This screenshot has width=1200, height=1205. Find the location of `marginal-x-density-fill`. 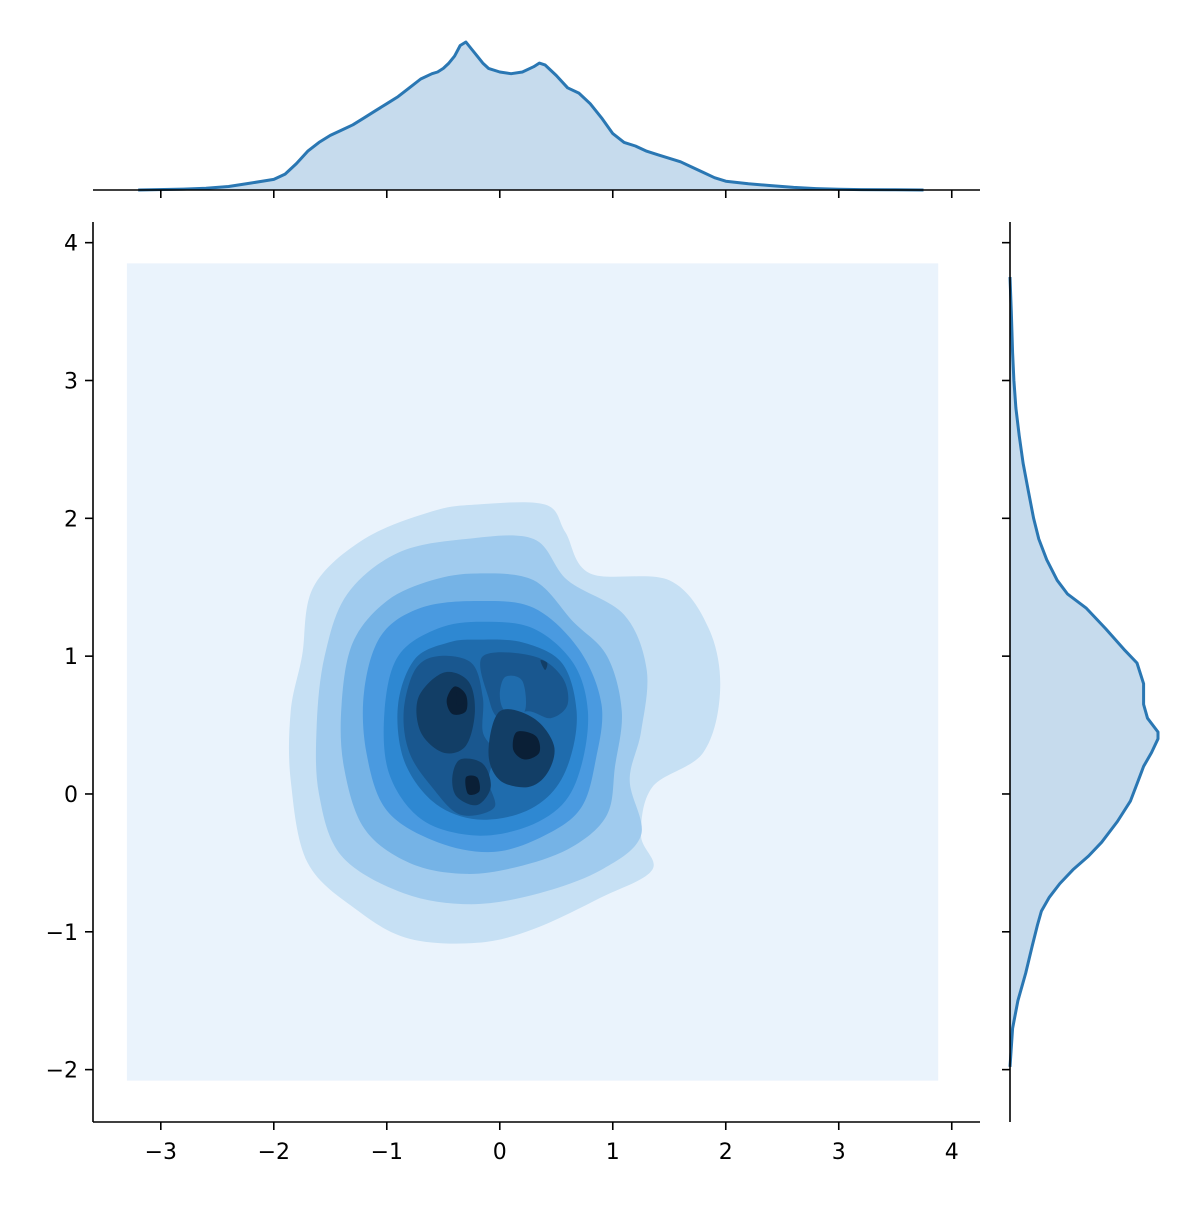

marginal-x-density-fill is located at coordinates (531, 116).